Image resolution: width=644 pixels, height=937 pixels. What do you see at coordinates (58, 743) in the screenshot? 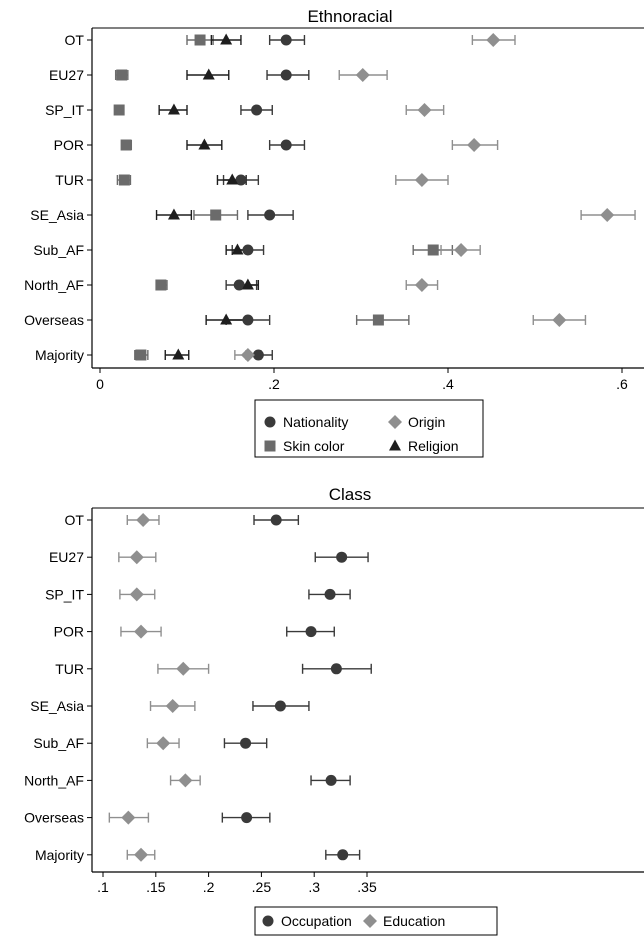
I see `y-tick-label: Sub_AF` at bounding box center [58, 743].